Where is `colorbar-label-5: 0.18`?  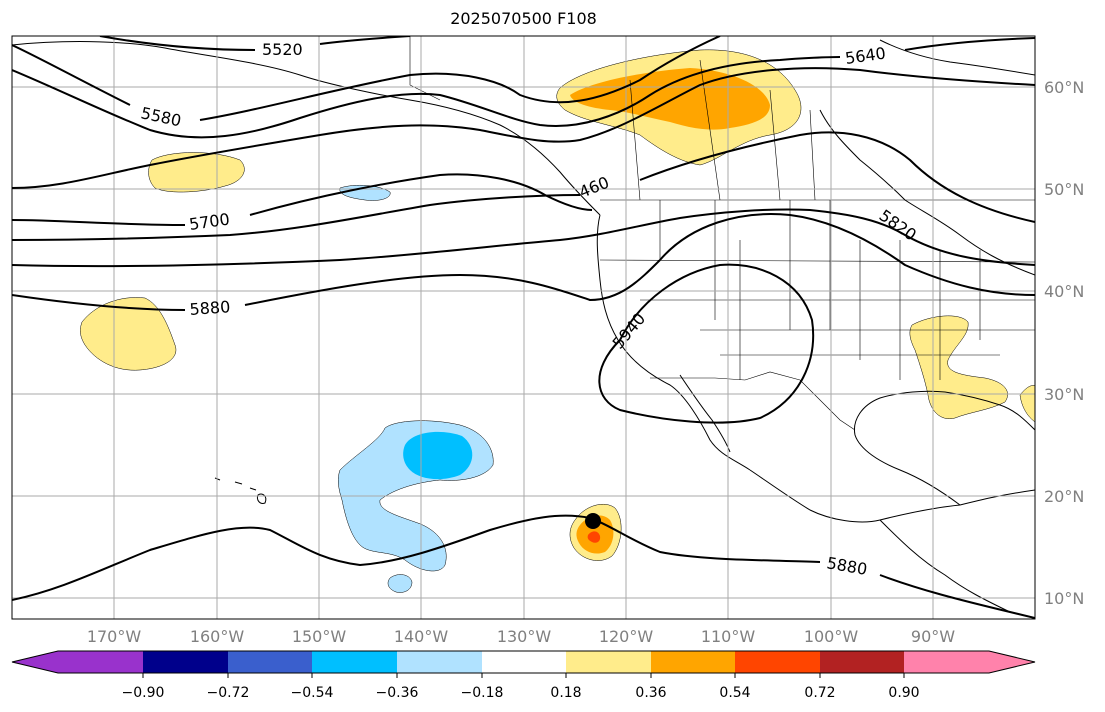
colorbar-label-5: 0.18 is located at coordinates (565, 693).